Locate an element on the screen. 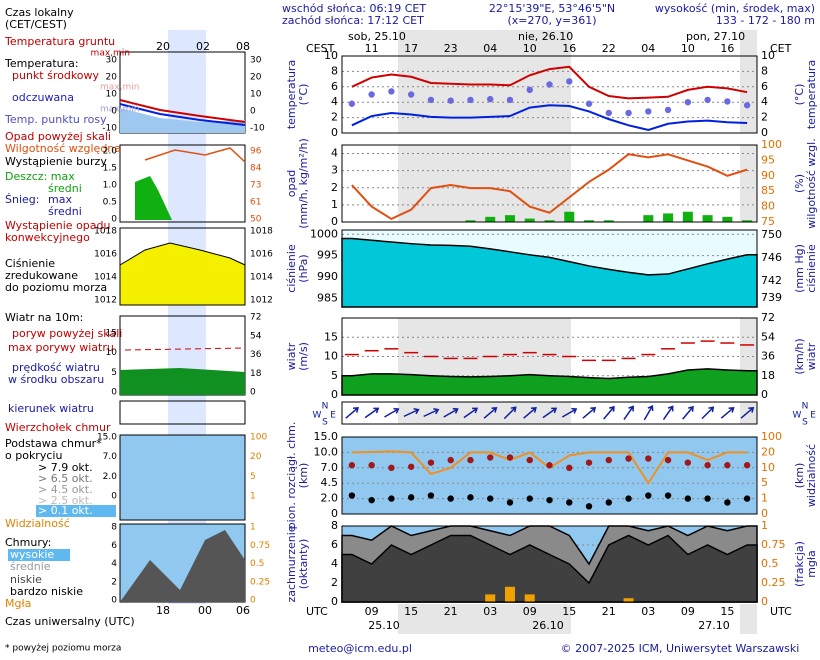 This screenshot has width=820, height=660. y2-tick-label: 5 is located at coordinates (764, 482).